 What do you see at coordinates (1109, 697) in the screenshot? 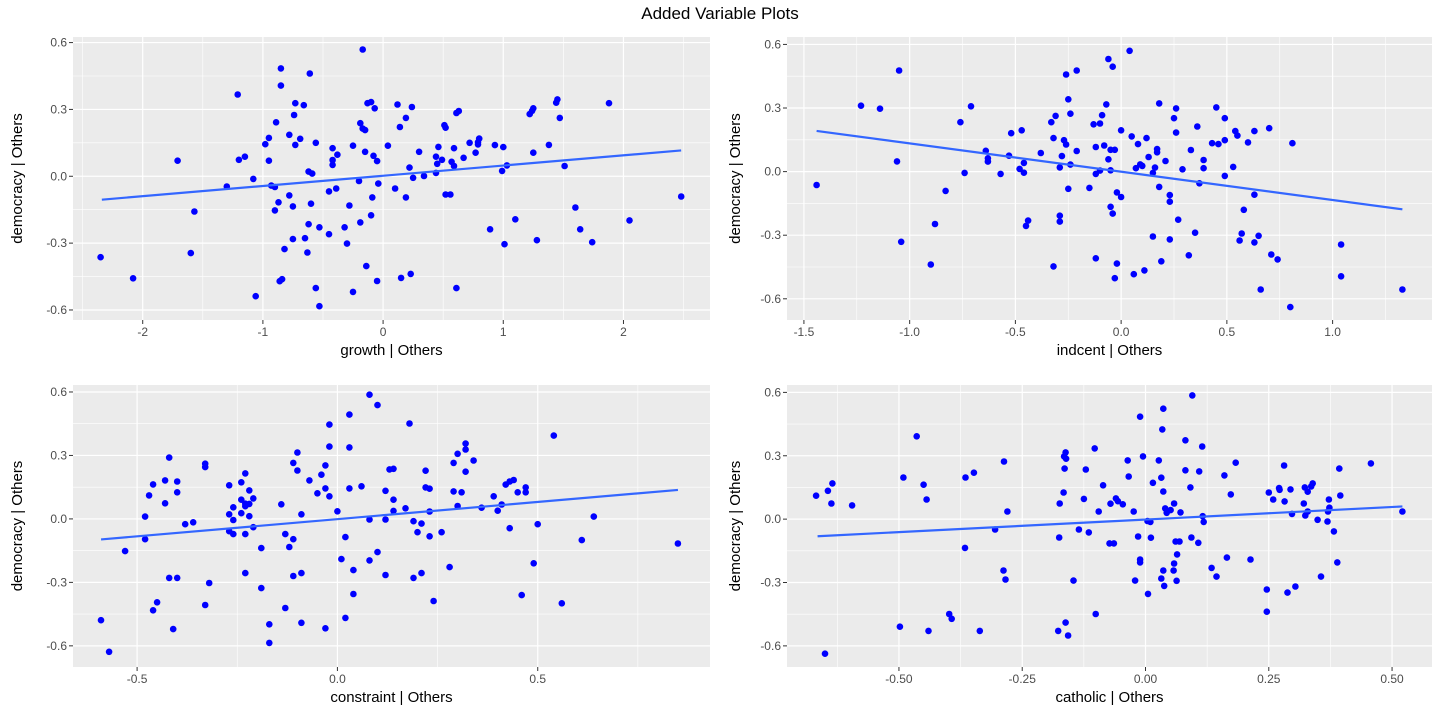
I see `x-axis-title: catholic | Others` at bounding box center [1109, 697].